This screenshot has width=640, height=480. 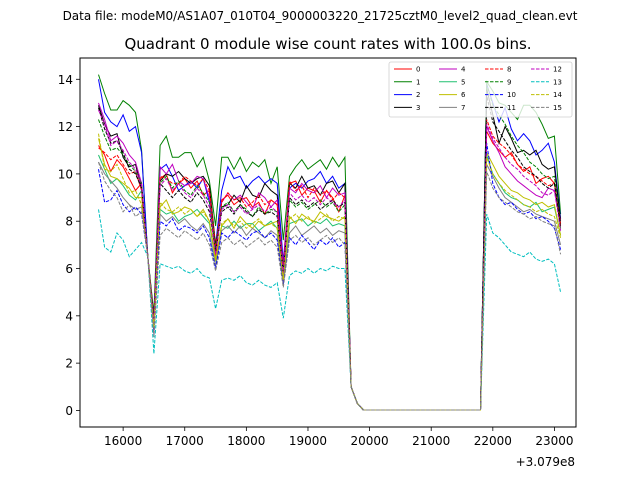 I want to click on legend-label-11: 11, so click(x=511, y=108).